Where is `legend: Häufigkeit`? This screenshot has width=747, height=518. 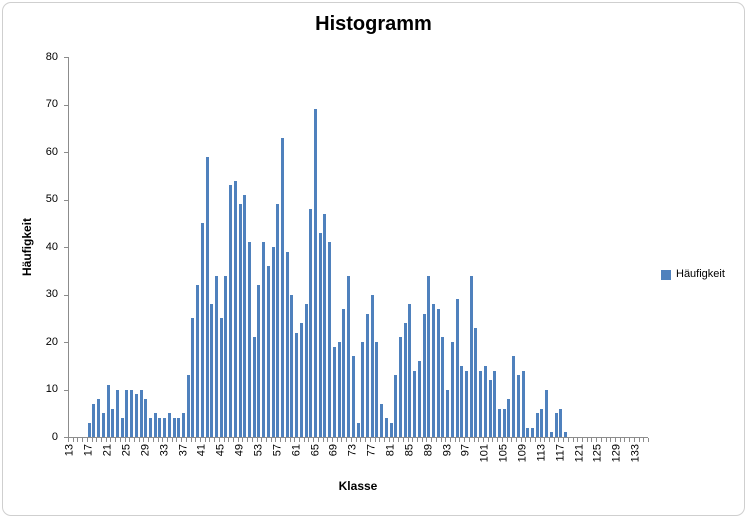 legend: Häufigkeit is located at coordinates (693, 274).